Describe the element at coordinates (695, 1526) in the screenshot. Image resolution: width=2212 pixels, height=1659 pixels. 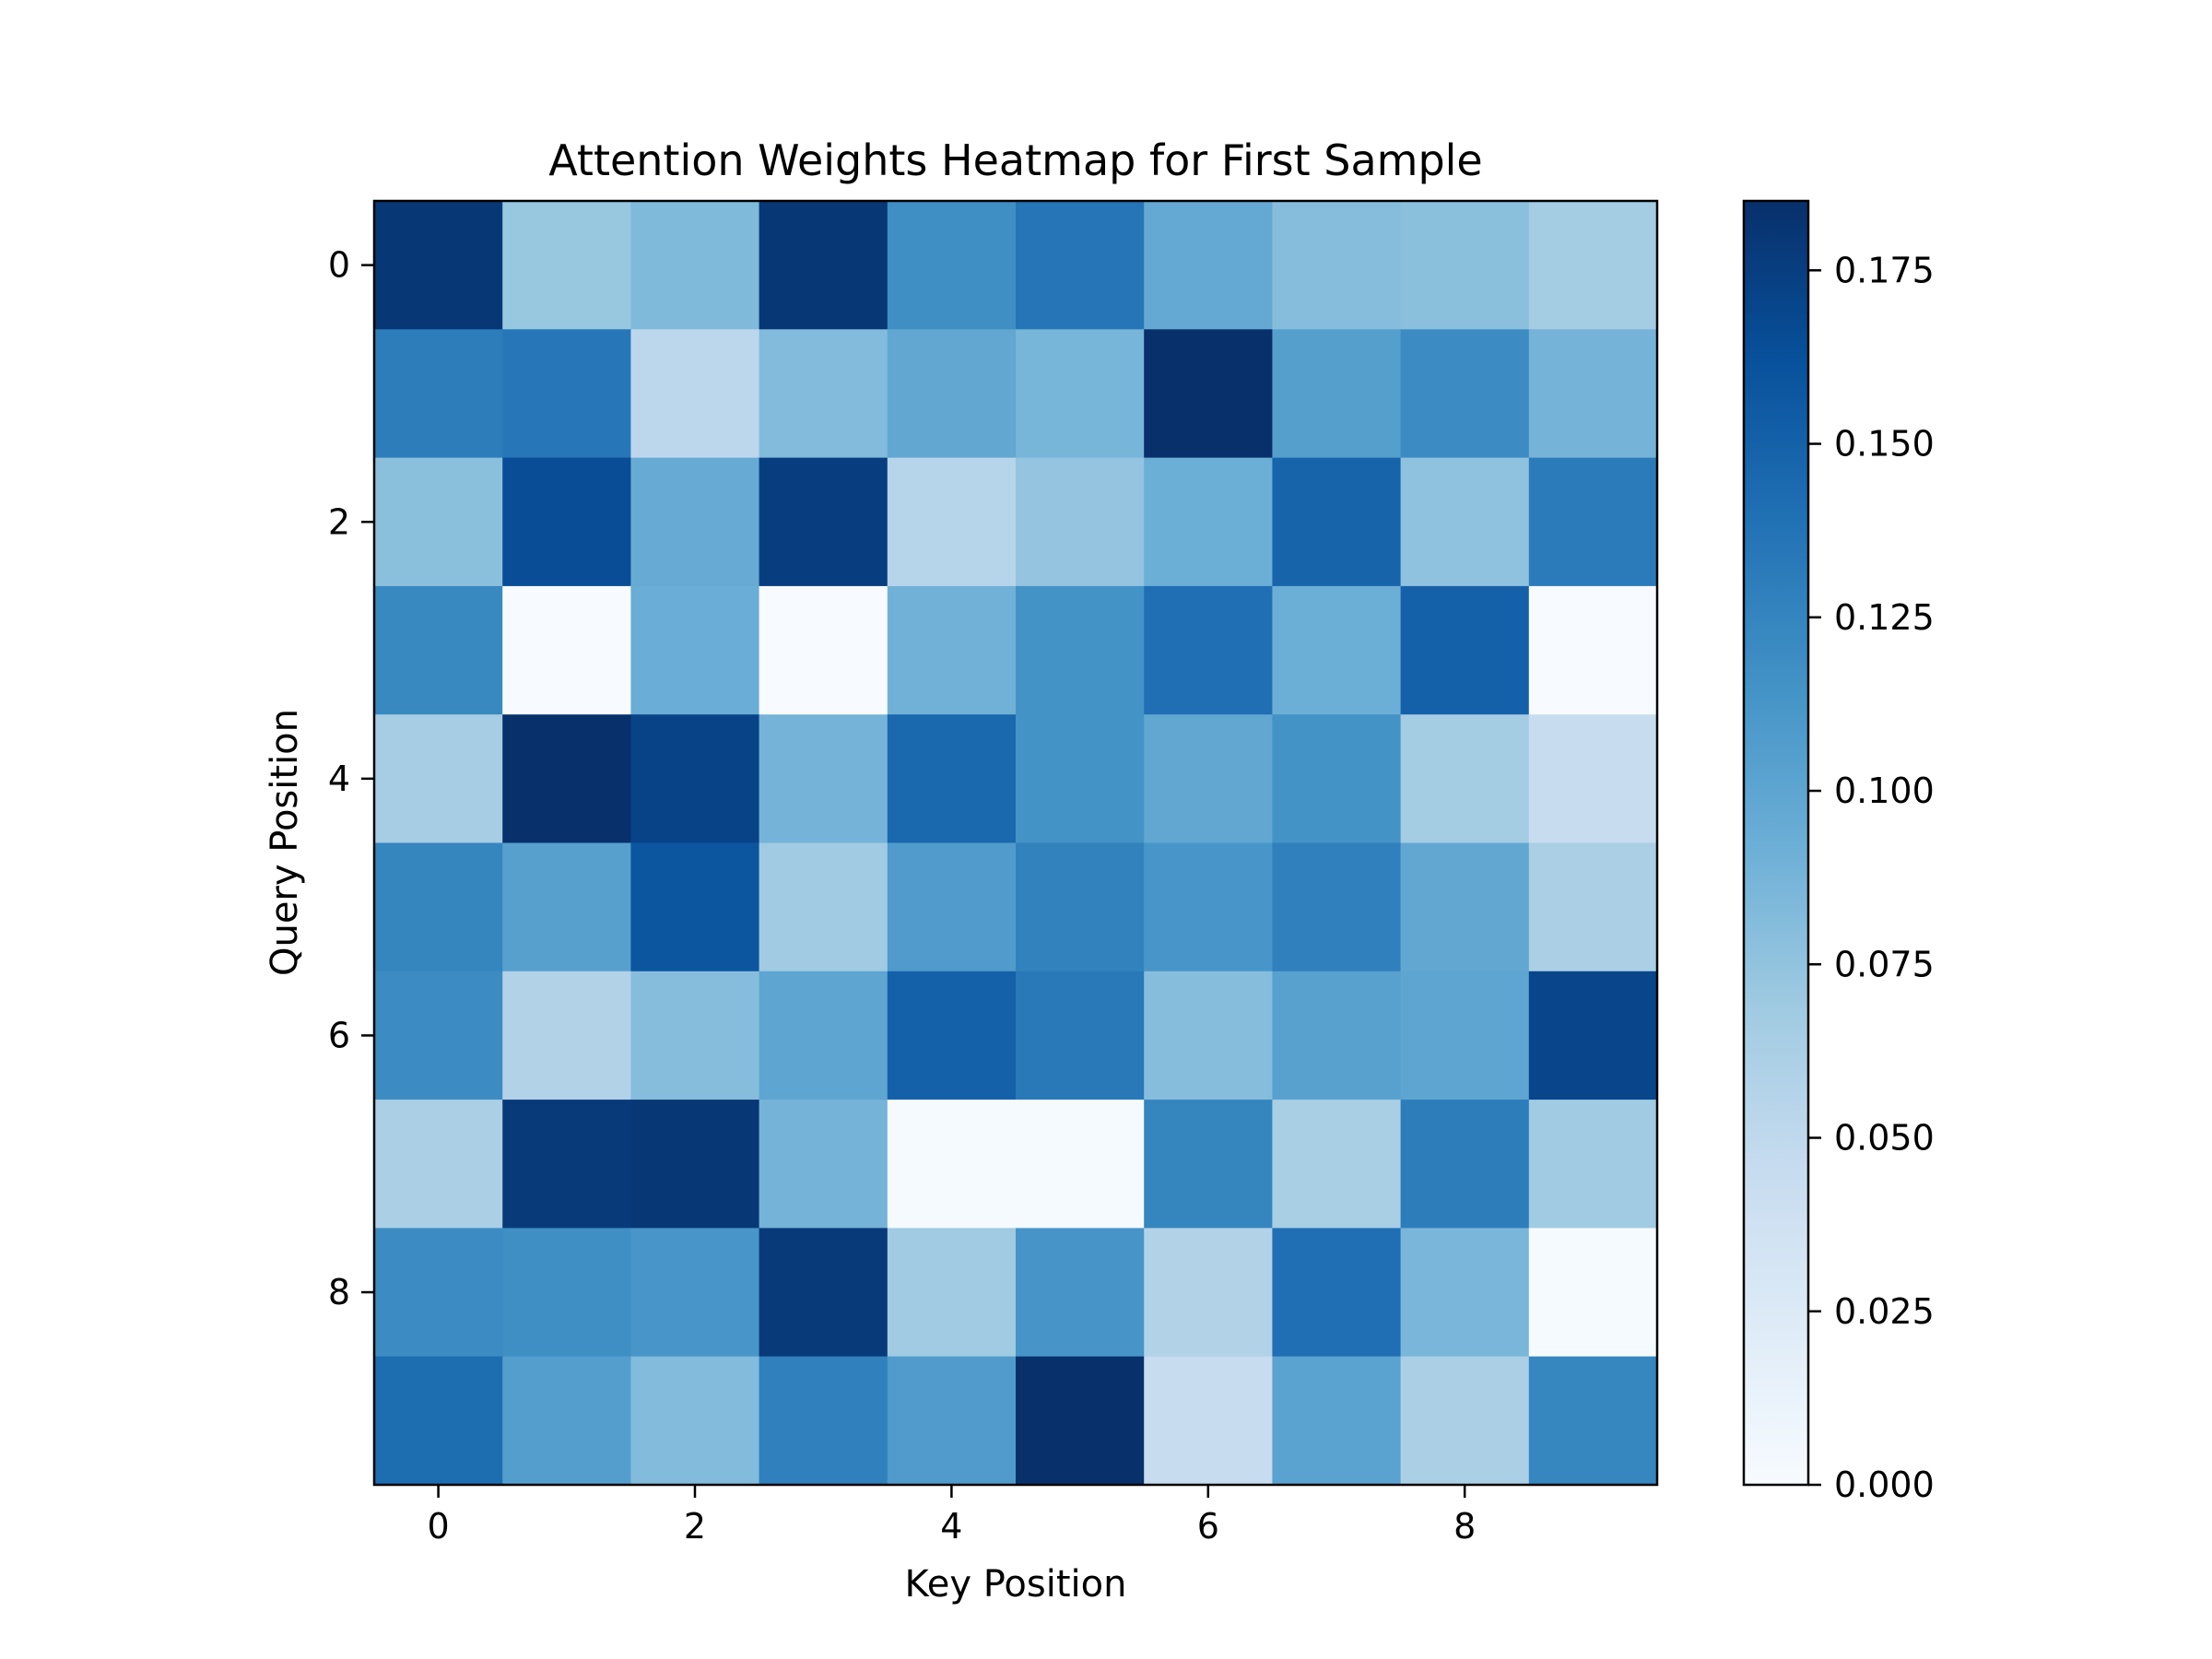
I see `x-tick-label: 2` at that location.